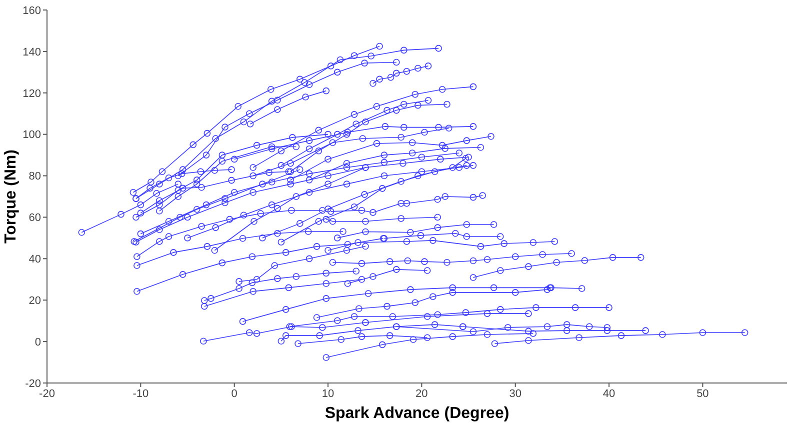 The image size is (788, 423). What do you see at coordinates (11, 197) in the screenshot?
I see `y-axis-title: Torque (Nm)` at bounding box center [11, 197].